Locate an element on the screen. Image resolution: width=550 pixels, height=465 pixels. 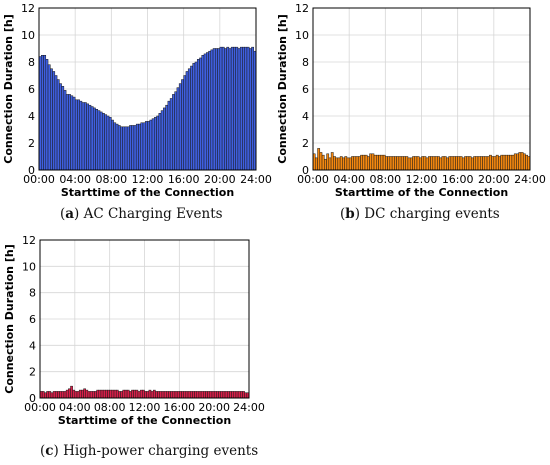
x-tick-label: 08:00 is located at coordinates (385, 179).